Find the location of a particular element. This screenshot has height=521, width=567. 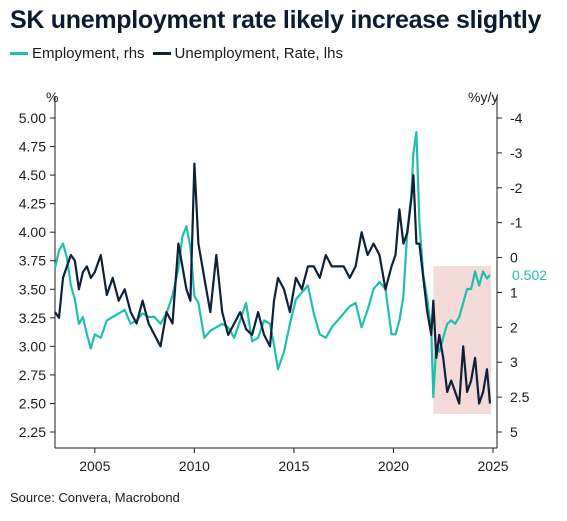

left-tick-label: 4.00 is located at coordinates (32, 232).